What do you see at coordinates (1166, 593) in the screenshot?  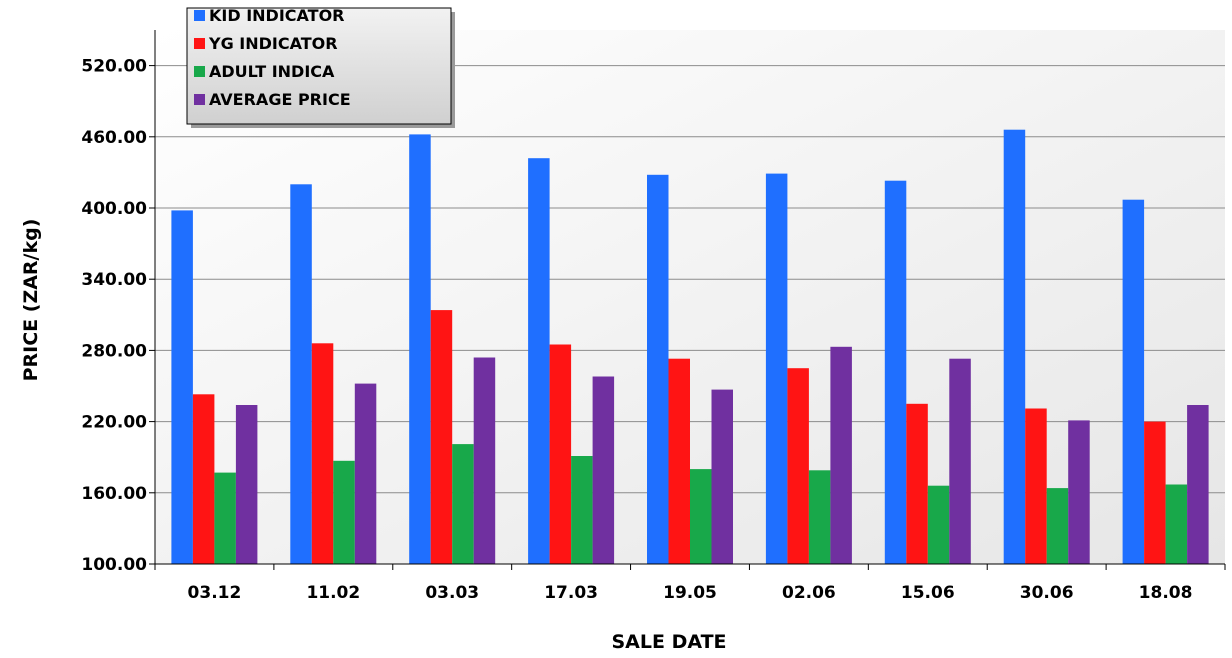 I see `x-tick-label: 18.08` at bounding box center [1166, 593].